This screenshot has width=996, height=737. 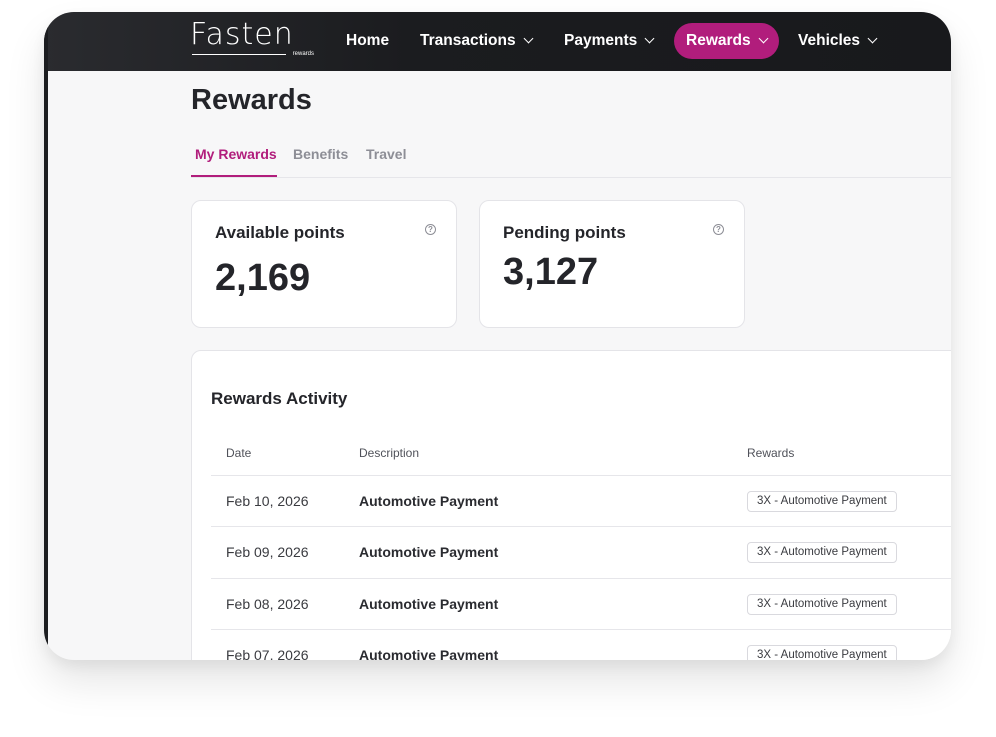 What do you see at coordinates (280, 232) in the screenshot?
I see `available-points-label: Available points` at bounding box center [280, 232].